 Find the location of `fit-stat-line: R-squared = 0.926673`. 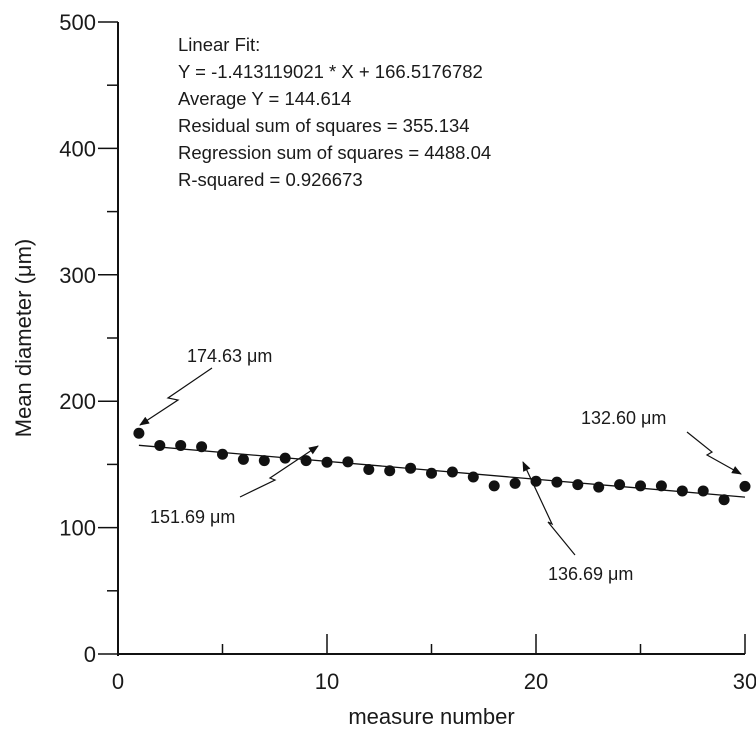

fit-stat-line: R-squared = 0.926673 is located at coordinates (270, 179).